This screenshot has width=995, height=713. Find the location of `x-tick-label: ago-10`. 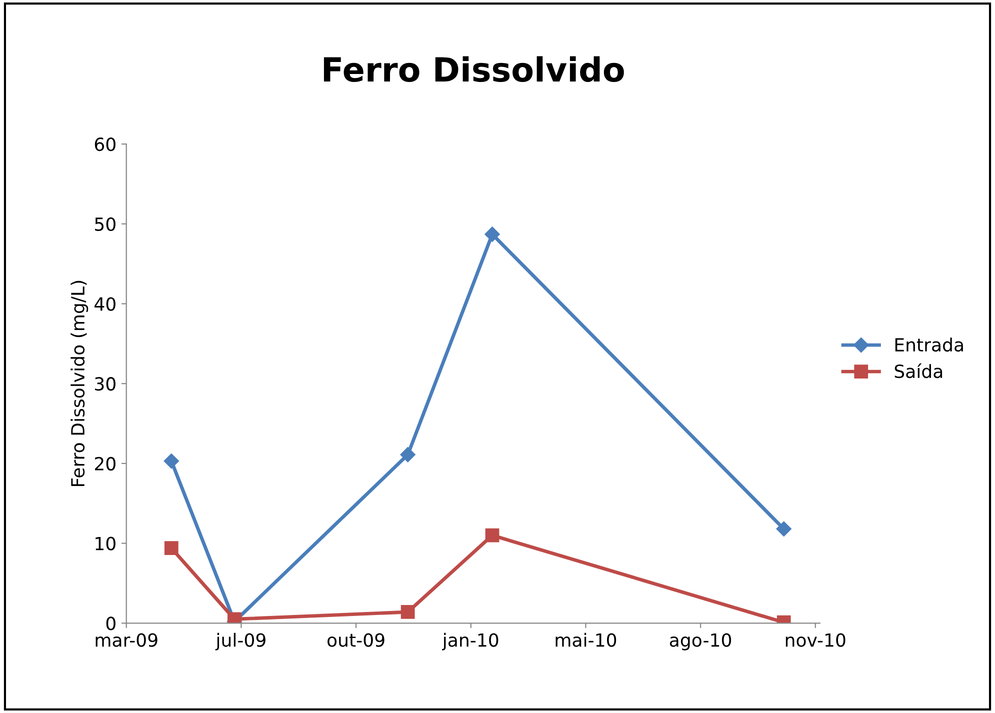

x-tick-label: ago-10 is located at coordinates (701, 641).